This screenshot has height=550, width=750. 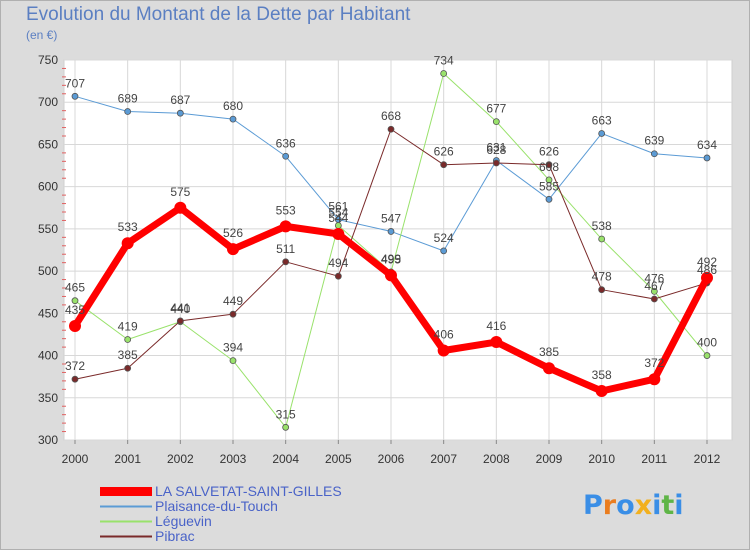 What do you see at coordinates (286, 414) in the screenshot?
I see `data-label: 315` at bounding box center [286, 414].